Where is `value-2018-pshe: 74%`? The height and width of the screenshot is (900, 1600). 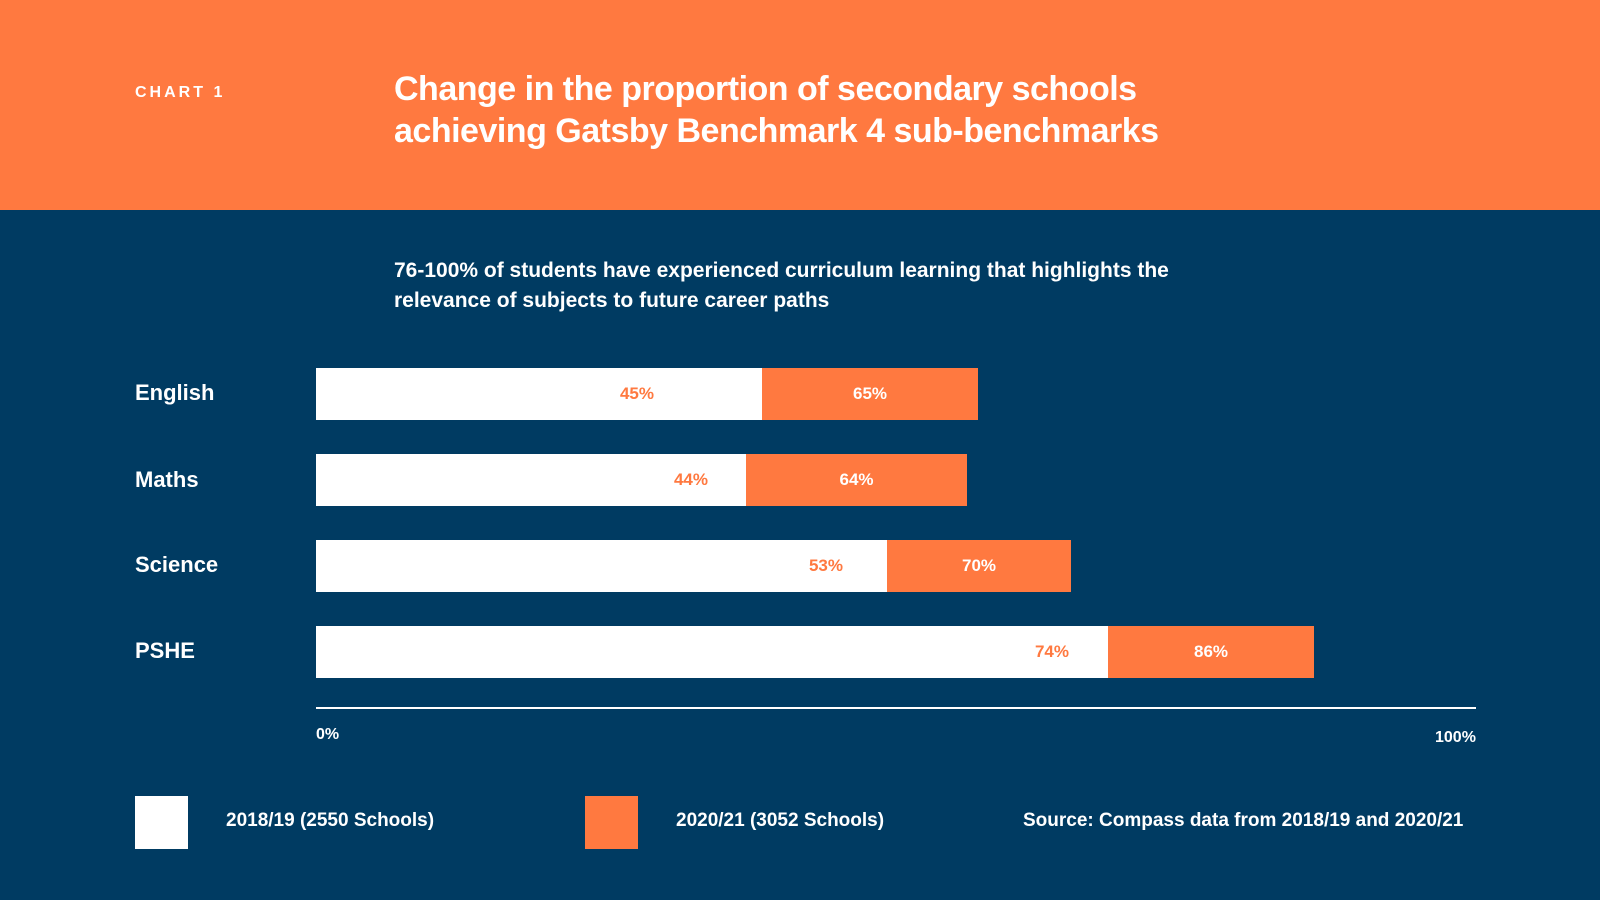 value-2018-pshe: 74% is located at coordinates (1051, 651).